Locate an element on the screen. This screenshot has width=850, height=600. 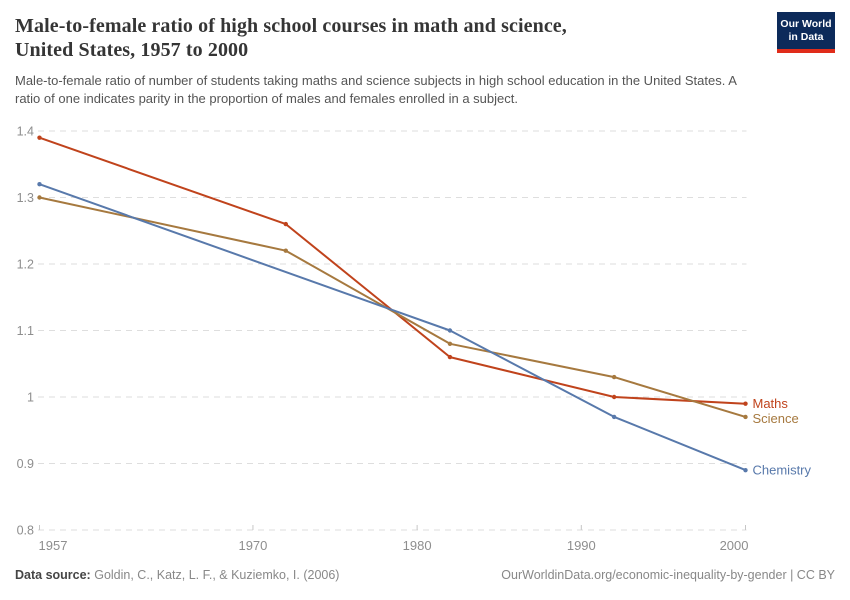
maths-series-label: Maths is located at coordinates (771, 403).